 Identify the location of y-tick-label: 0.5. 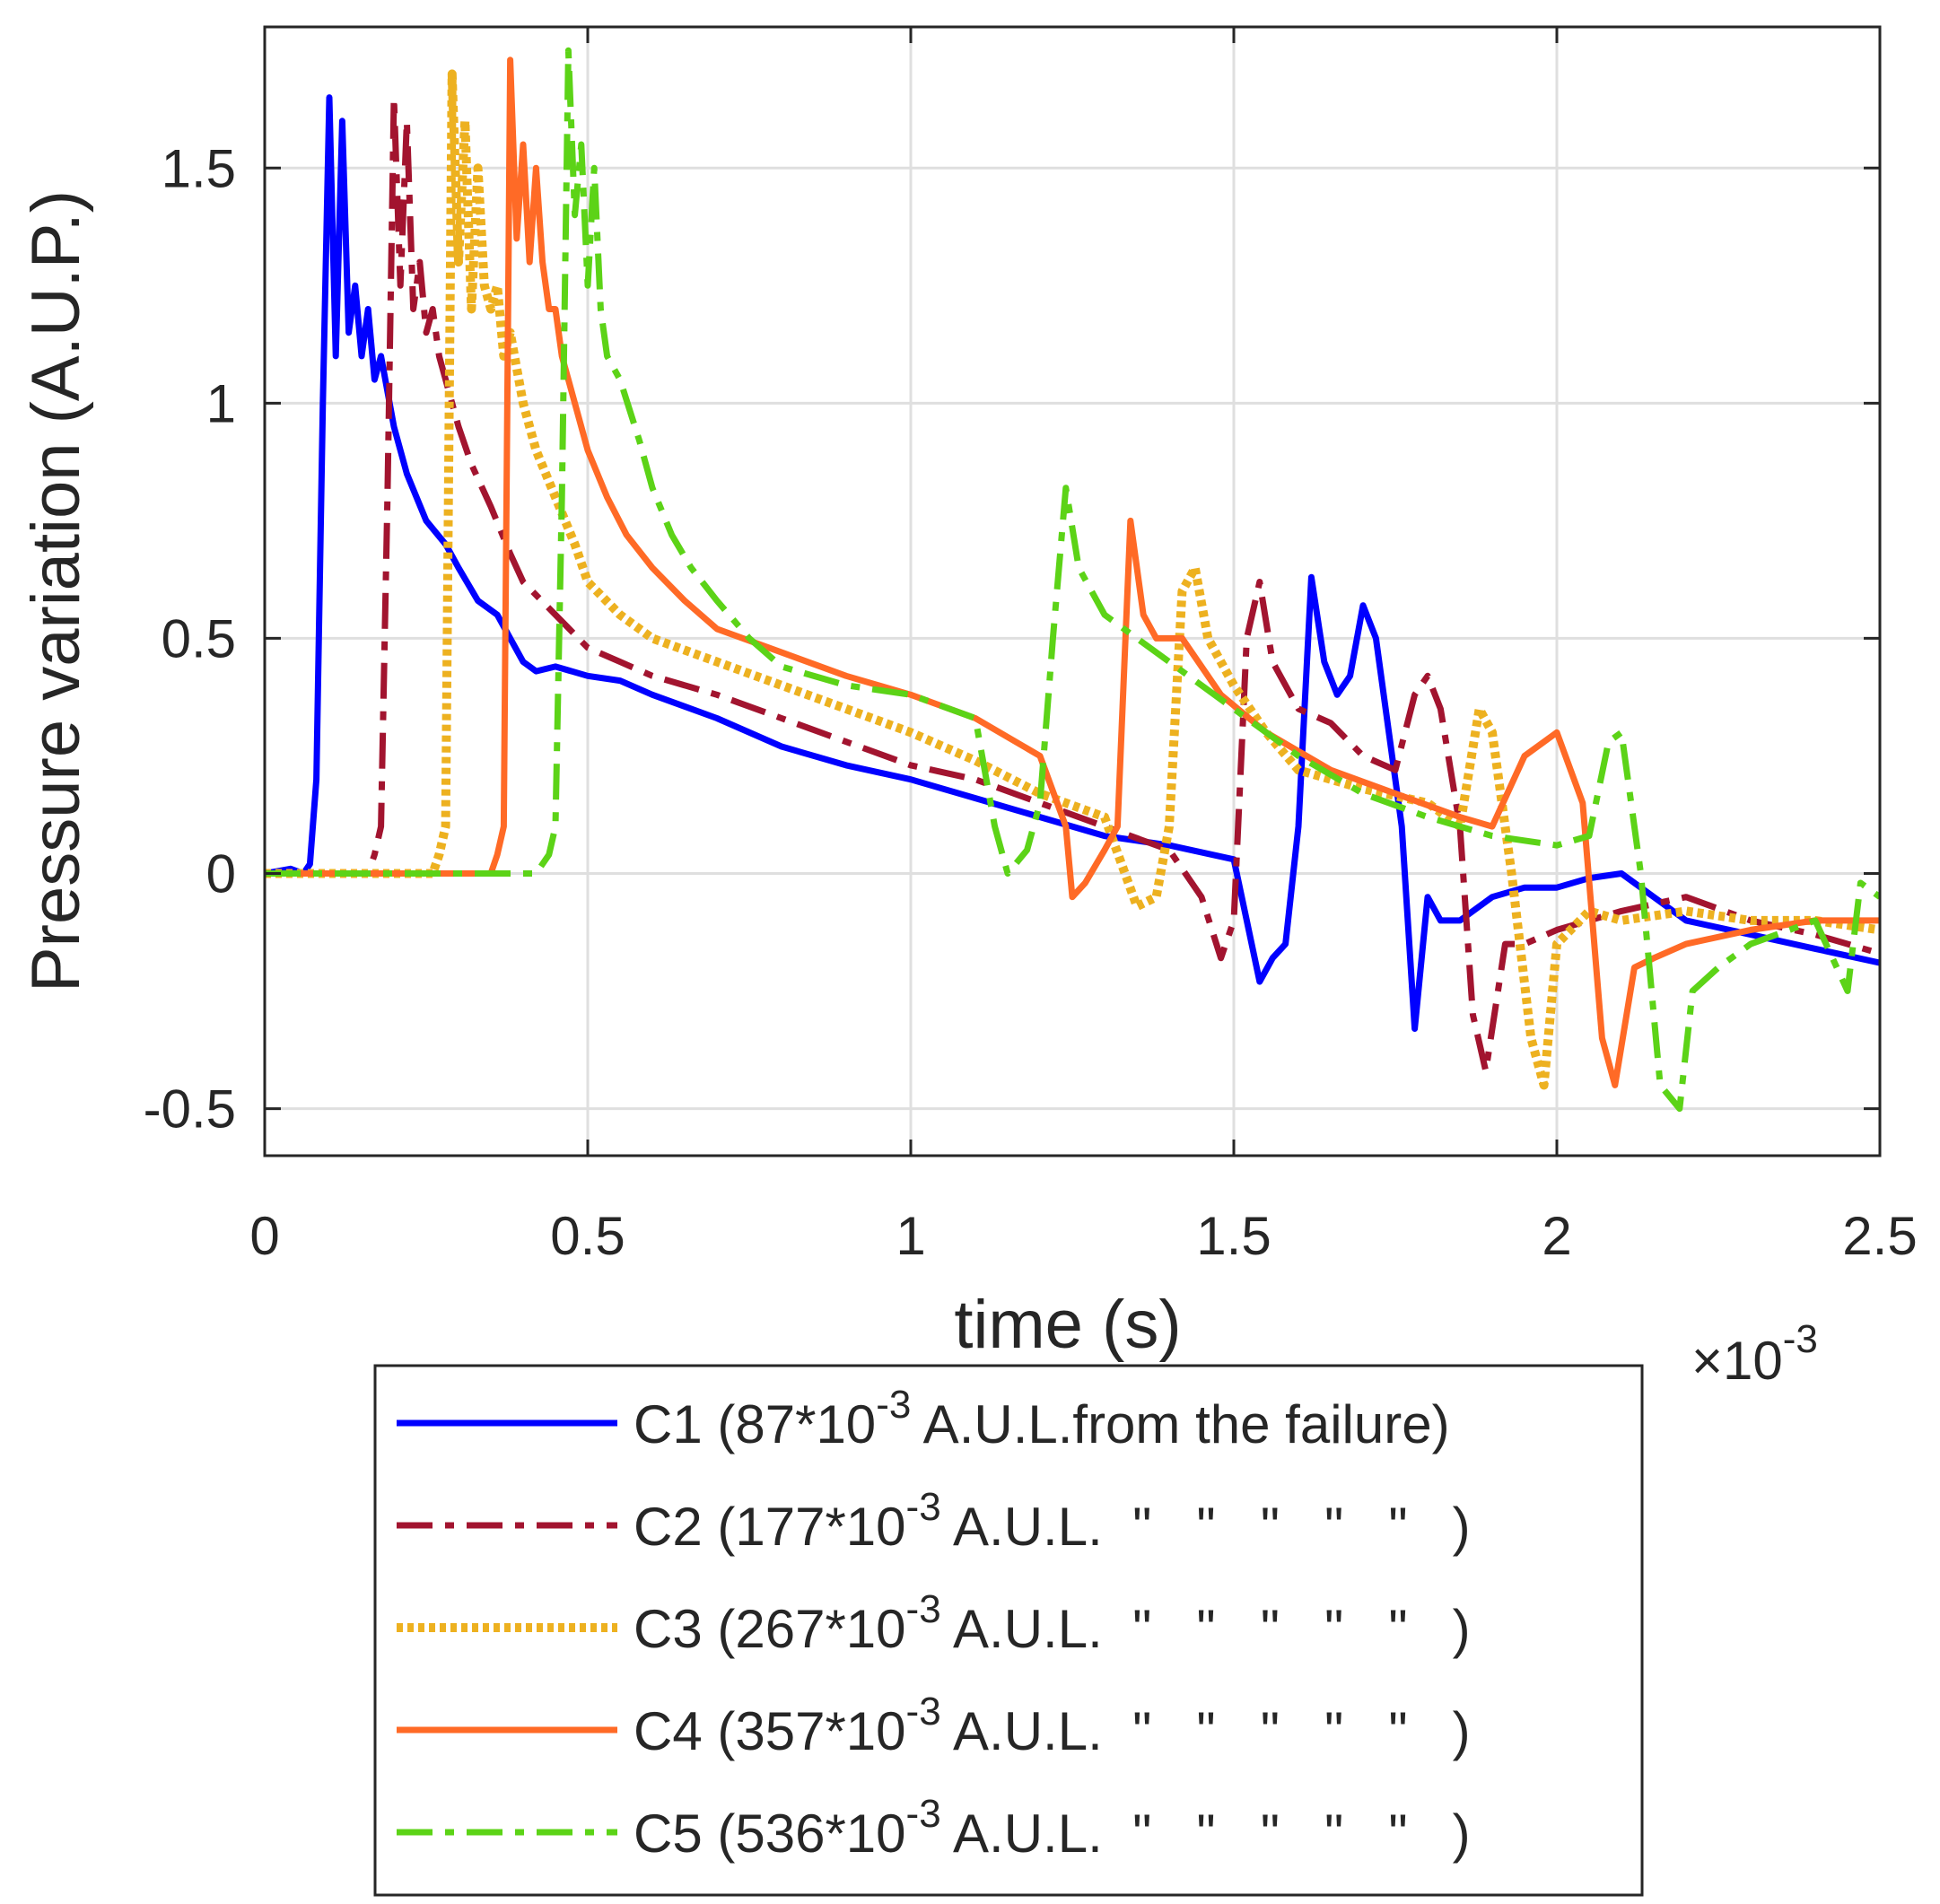
(199, 638).